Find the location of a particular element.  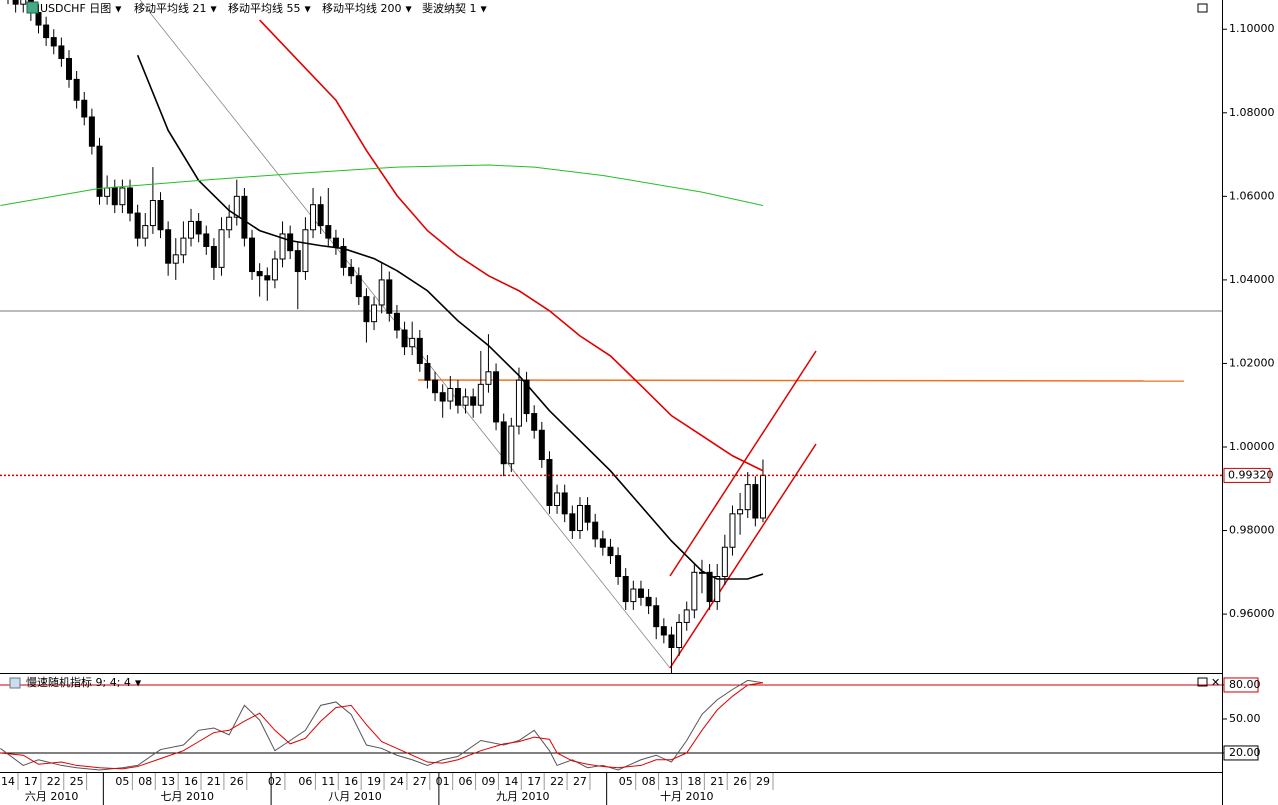

y-tick-label: 0.98000 is located at coordinates (1252, 530).